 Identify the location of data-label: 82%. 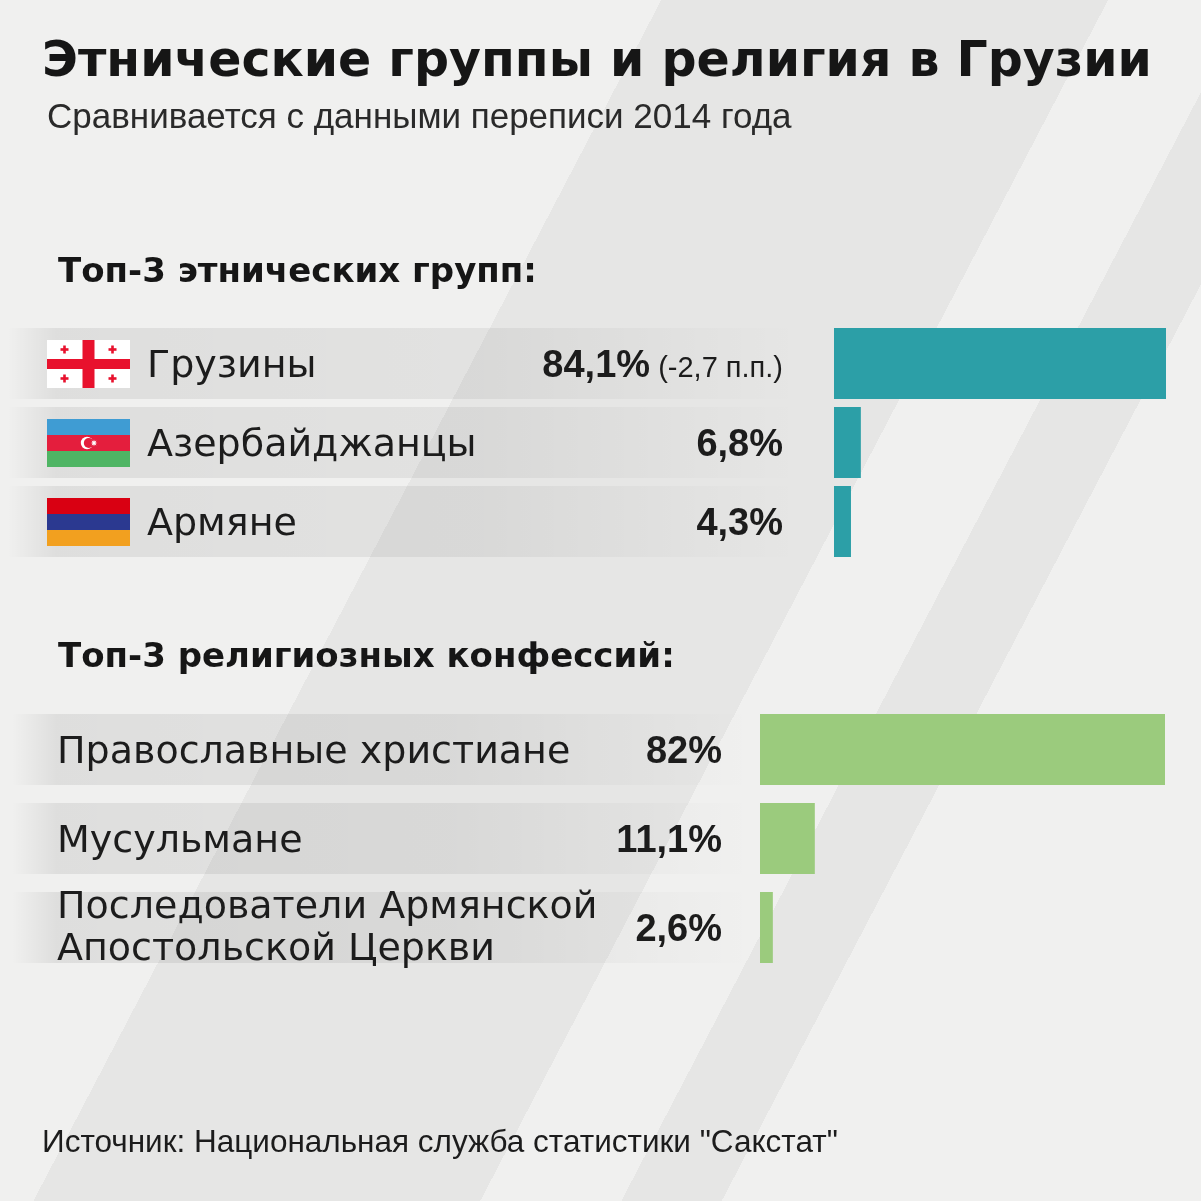
(683, 750).